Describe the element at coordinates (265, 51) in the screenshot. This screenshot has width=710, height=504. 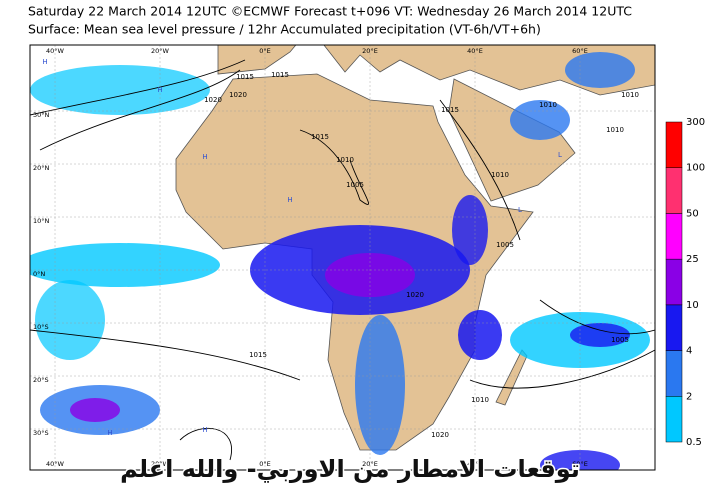
I see `lon-label-top: 0°E` at that location.